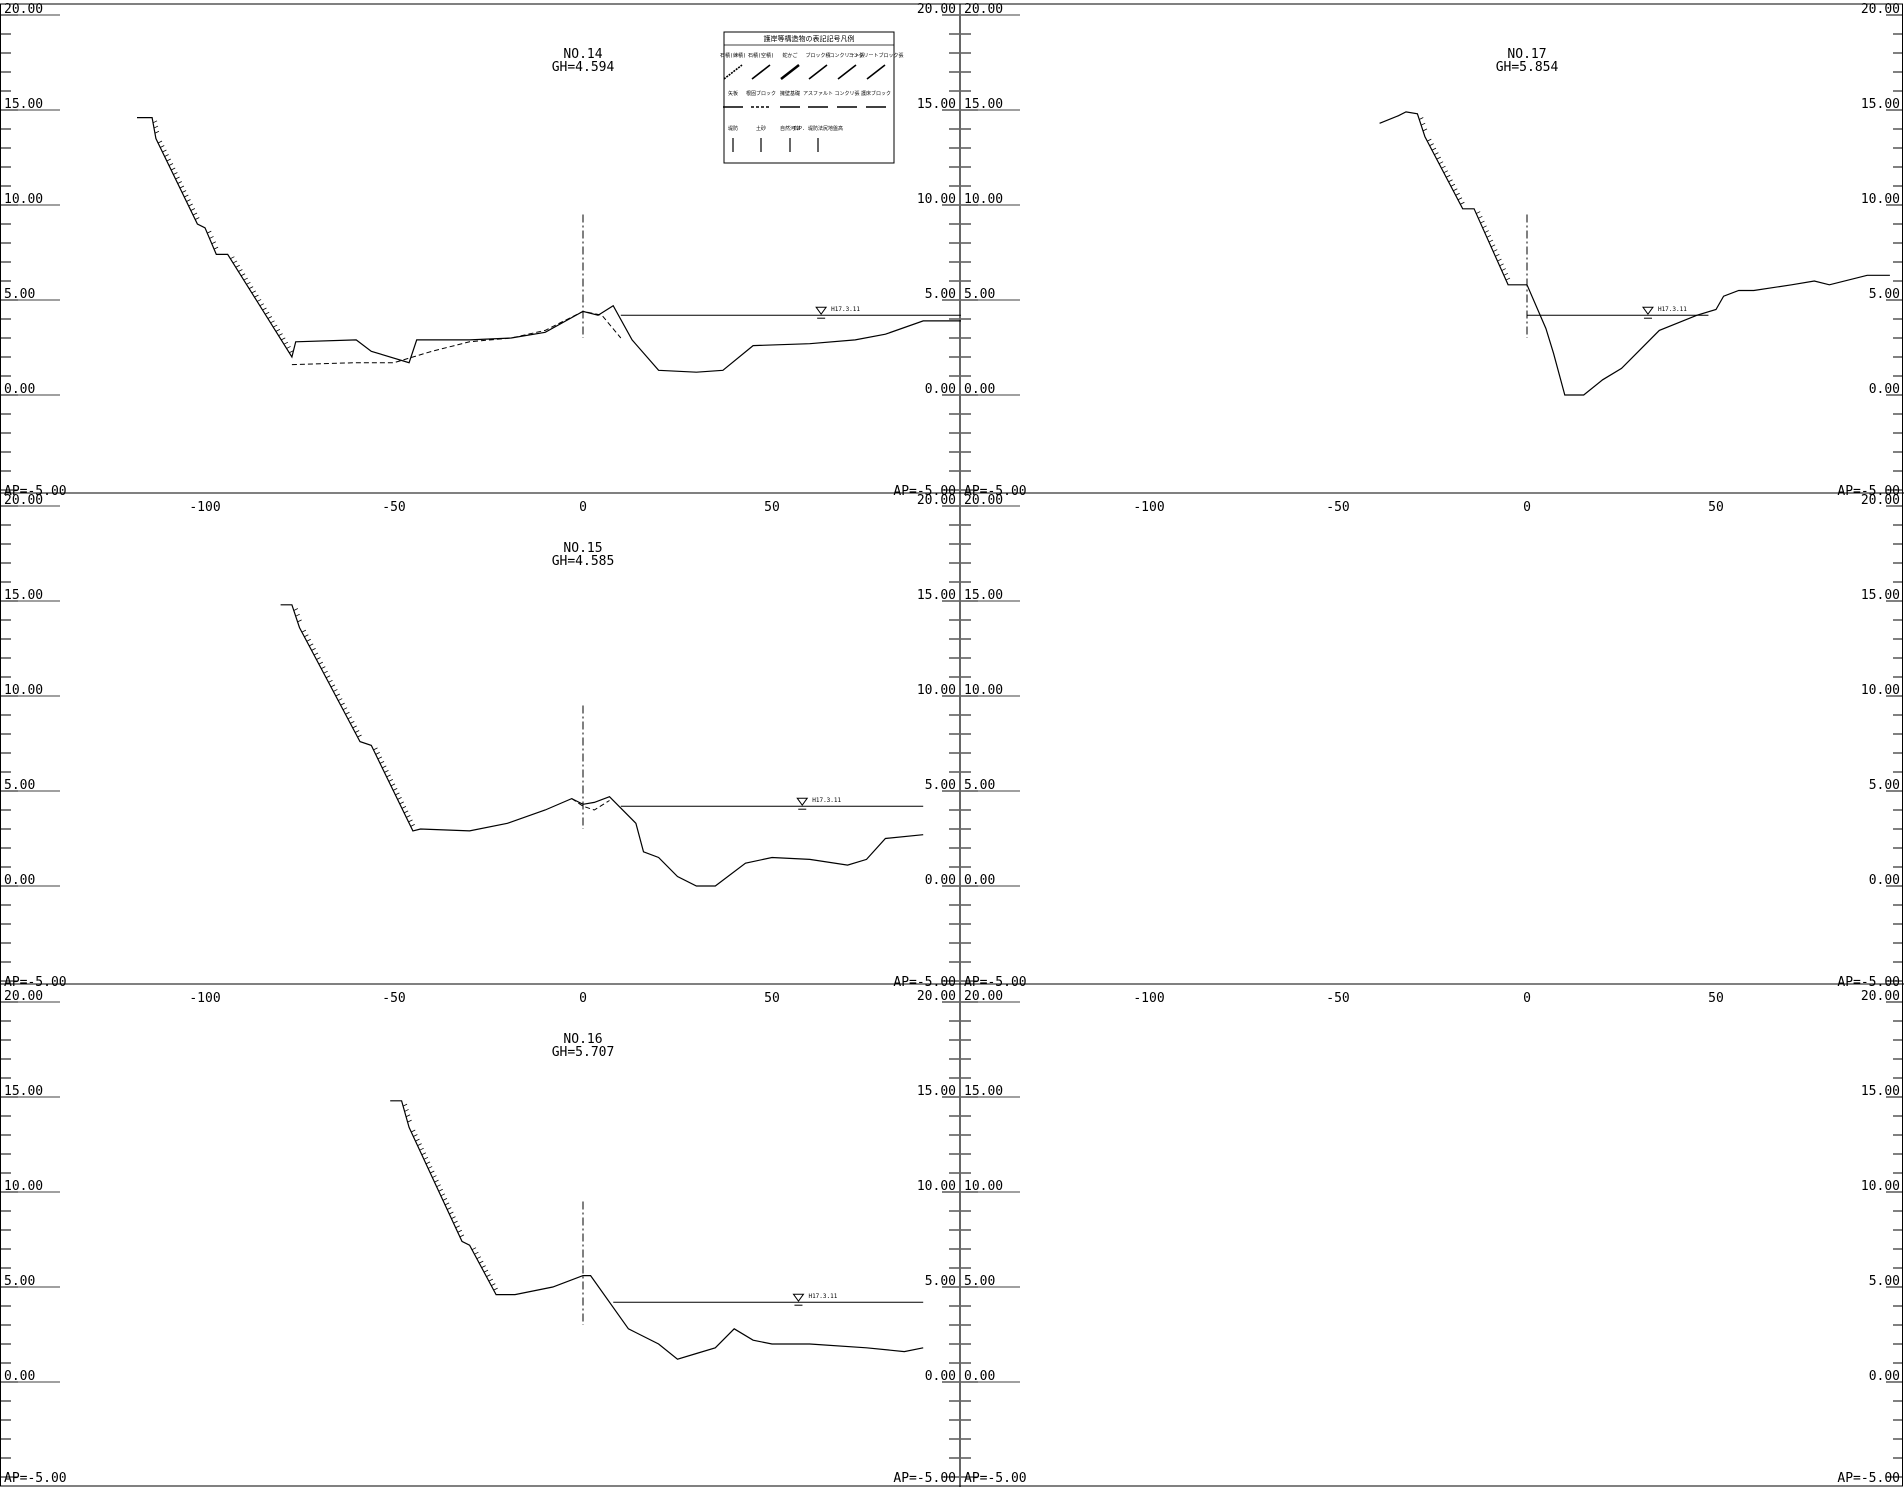 The width and height of the screenshot is (1904, 1487). I want to click on legend-item-label: 石積(空積), so click(761, 55).